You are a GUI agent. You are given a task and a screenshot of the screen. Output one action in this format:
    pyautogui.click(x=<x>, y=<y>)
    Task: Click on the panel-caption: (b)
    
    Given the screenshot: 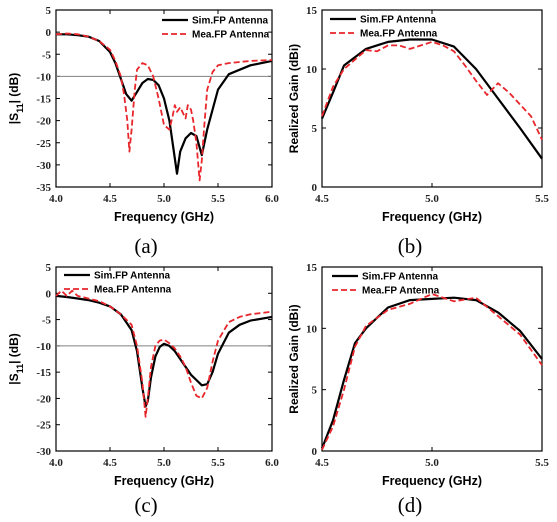 What is the action you would take?
    pyautogui.click(x=410, y=246)
    